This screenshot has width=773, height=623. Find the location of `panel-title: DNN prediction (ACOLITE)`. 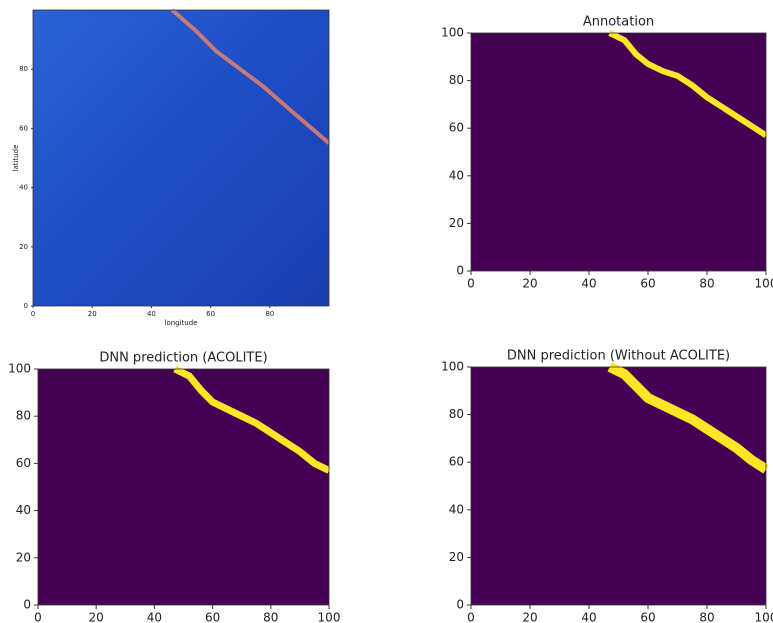

panel-title: DNN prediction (ACOLITE) is located at coordinates (183, 358).